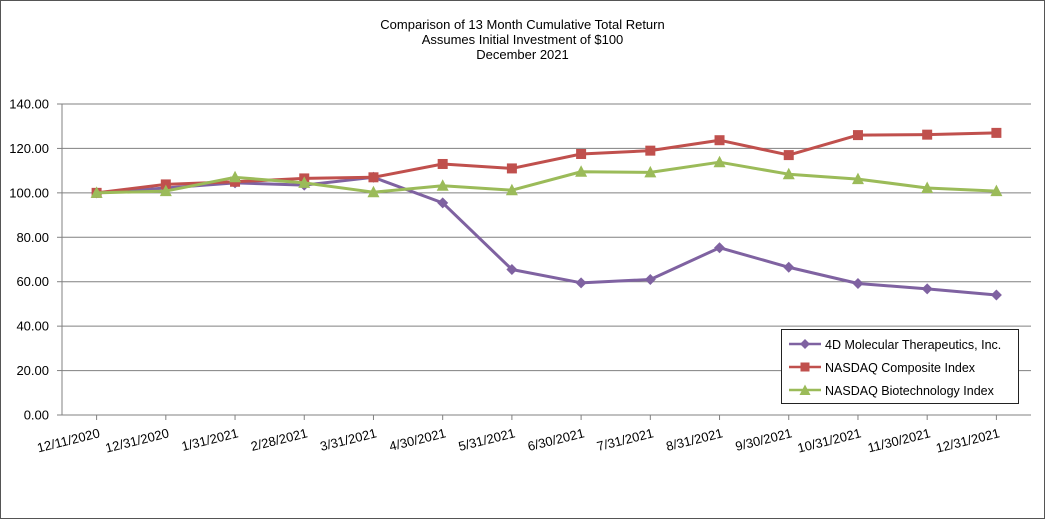  Describe the element at coordinates (418, 439) in the screenshot. I see `x-tick-label: 4/30/2021` at that location.